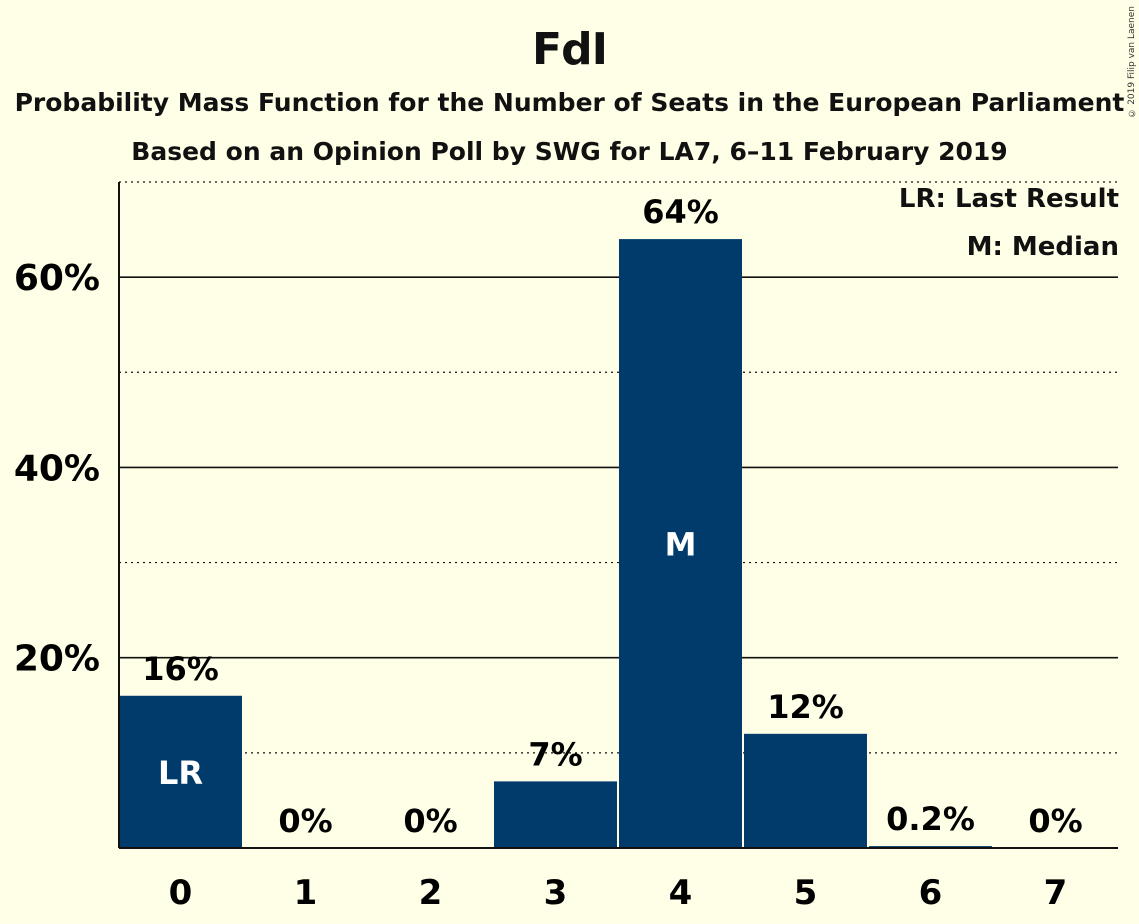  Describe the element at coordinates (556, 893) in the screenshot. I see `x-tick-label: 3` at that location.